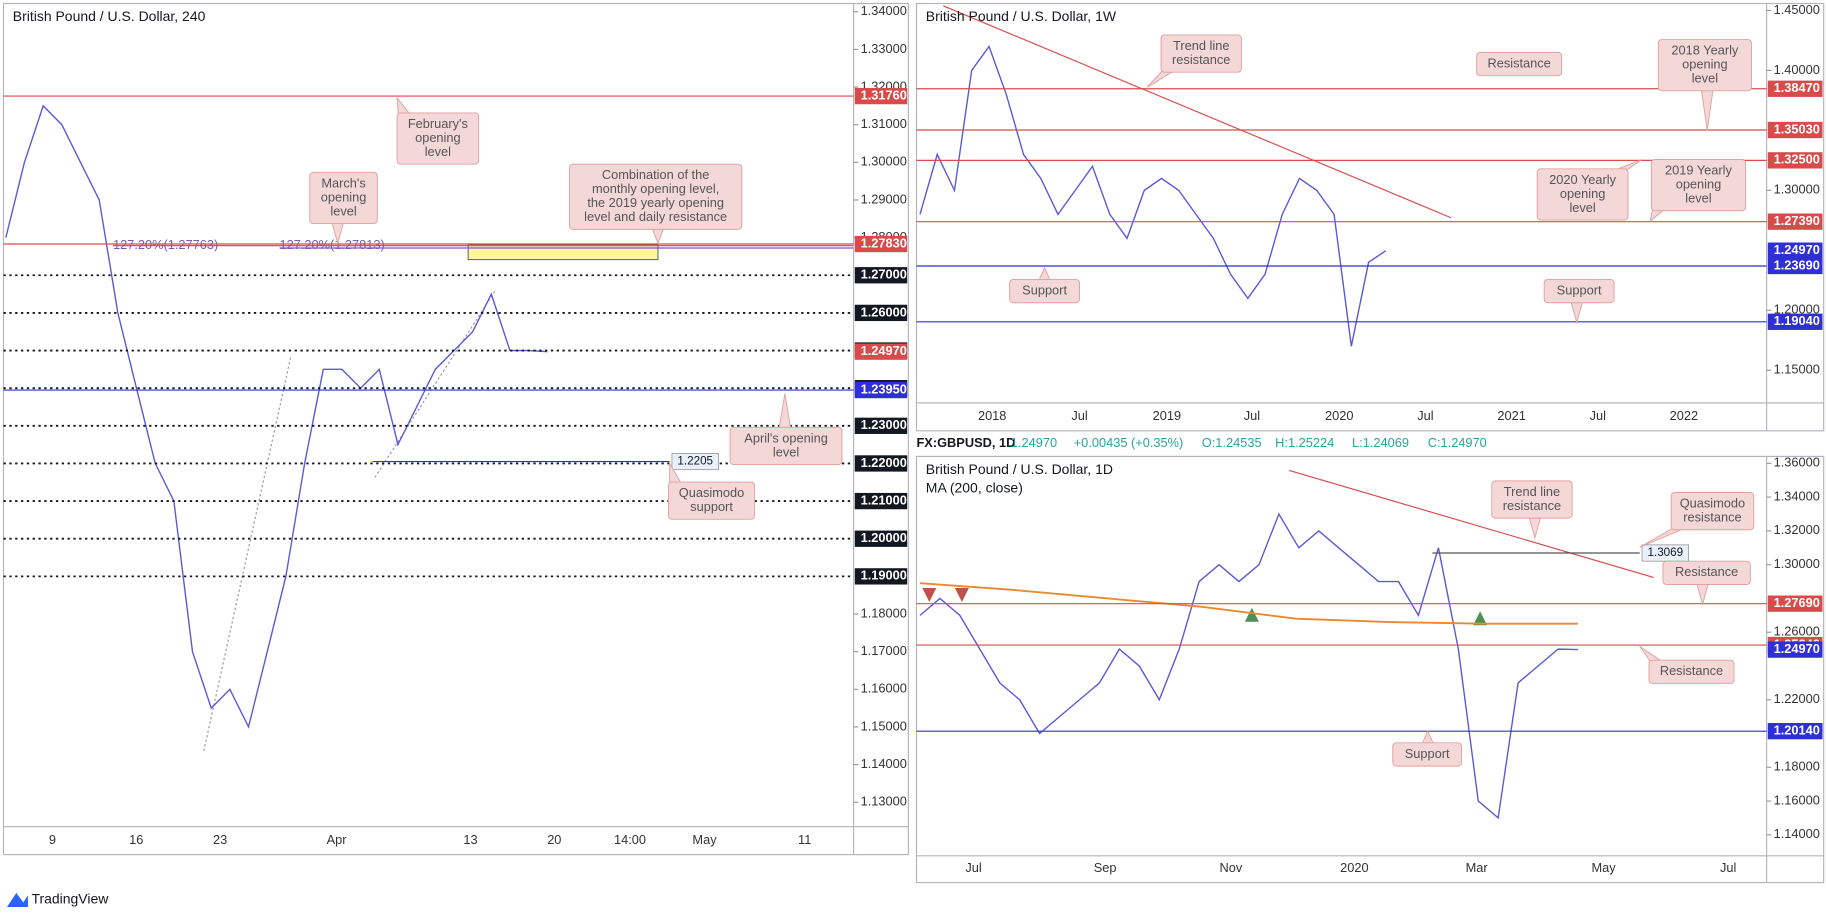  What do you see at coordinates (884, 575) in the screenshot?
I see `price-tag-label: 1.19000` at bounding box center [884, 575].